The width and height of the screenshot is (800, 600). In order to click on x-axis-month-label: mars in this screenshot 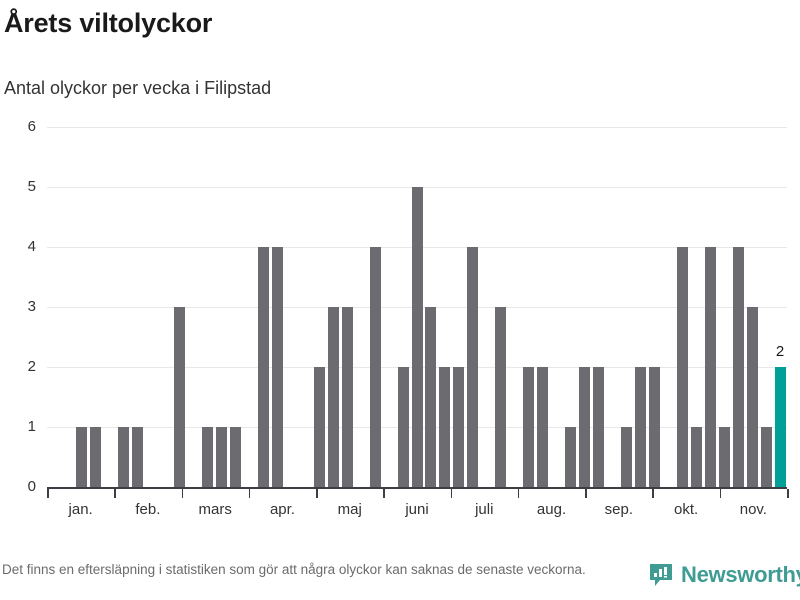, I will do `click(215, 509)`.